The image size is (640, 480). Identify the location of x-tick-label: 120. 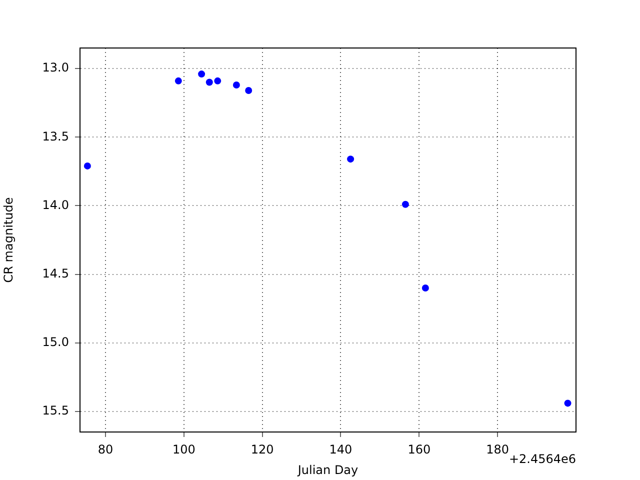
(262, 449).